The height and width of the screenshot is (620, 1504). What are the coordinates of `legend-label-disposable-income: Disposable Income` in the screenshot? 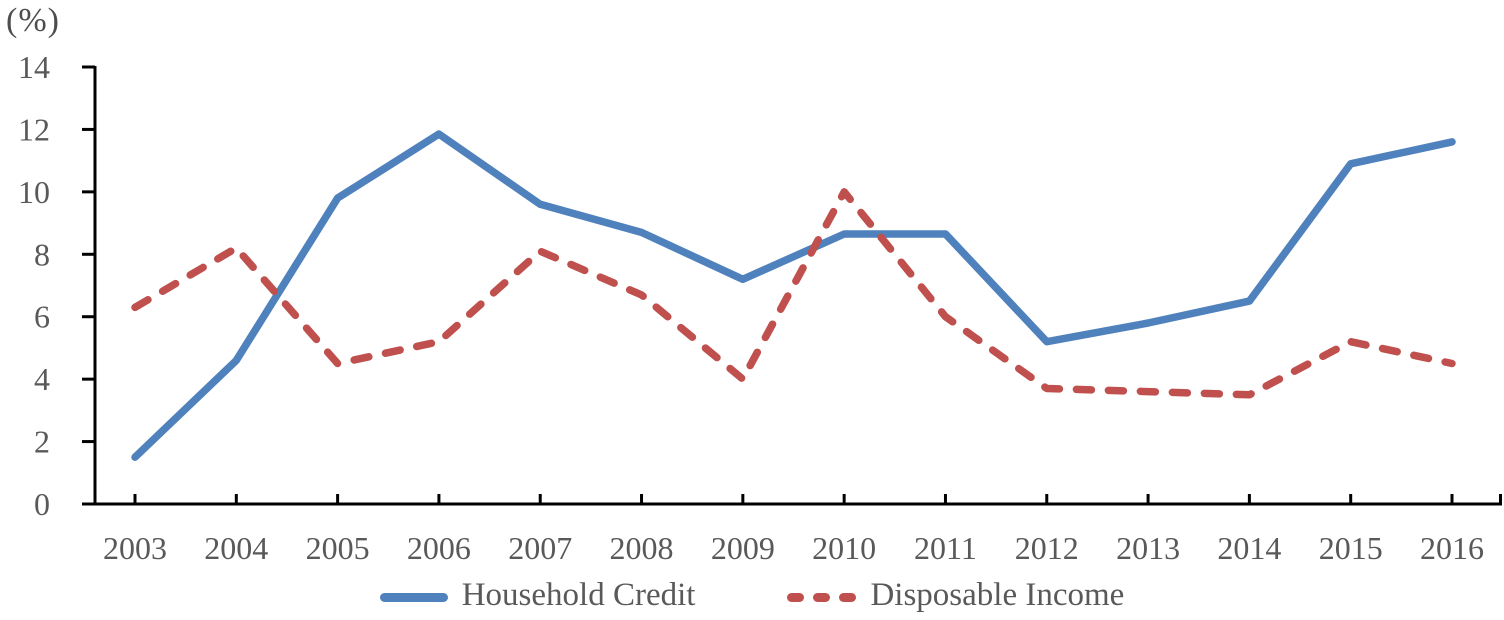 It's located at (997, 595).